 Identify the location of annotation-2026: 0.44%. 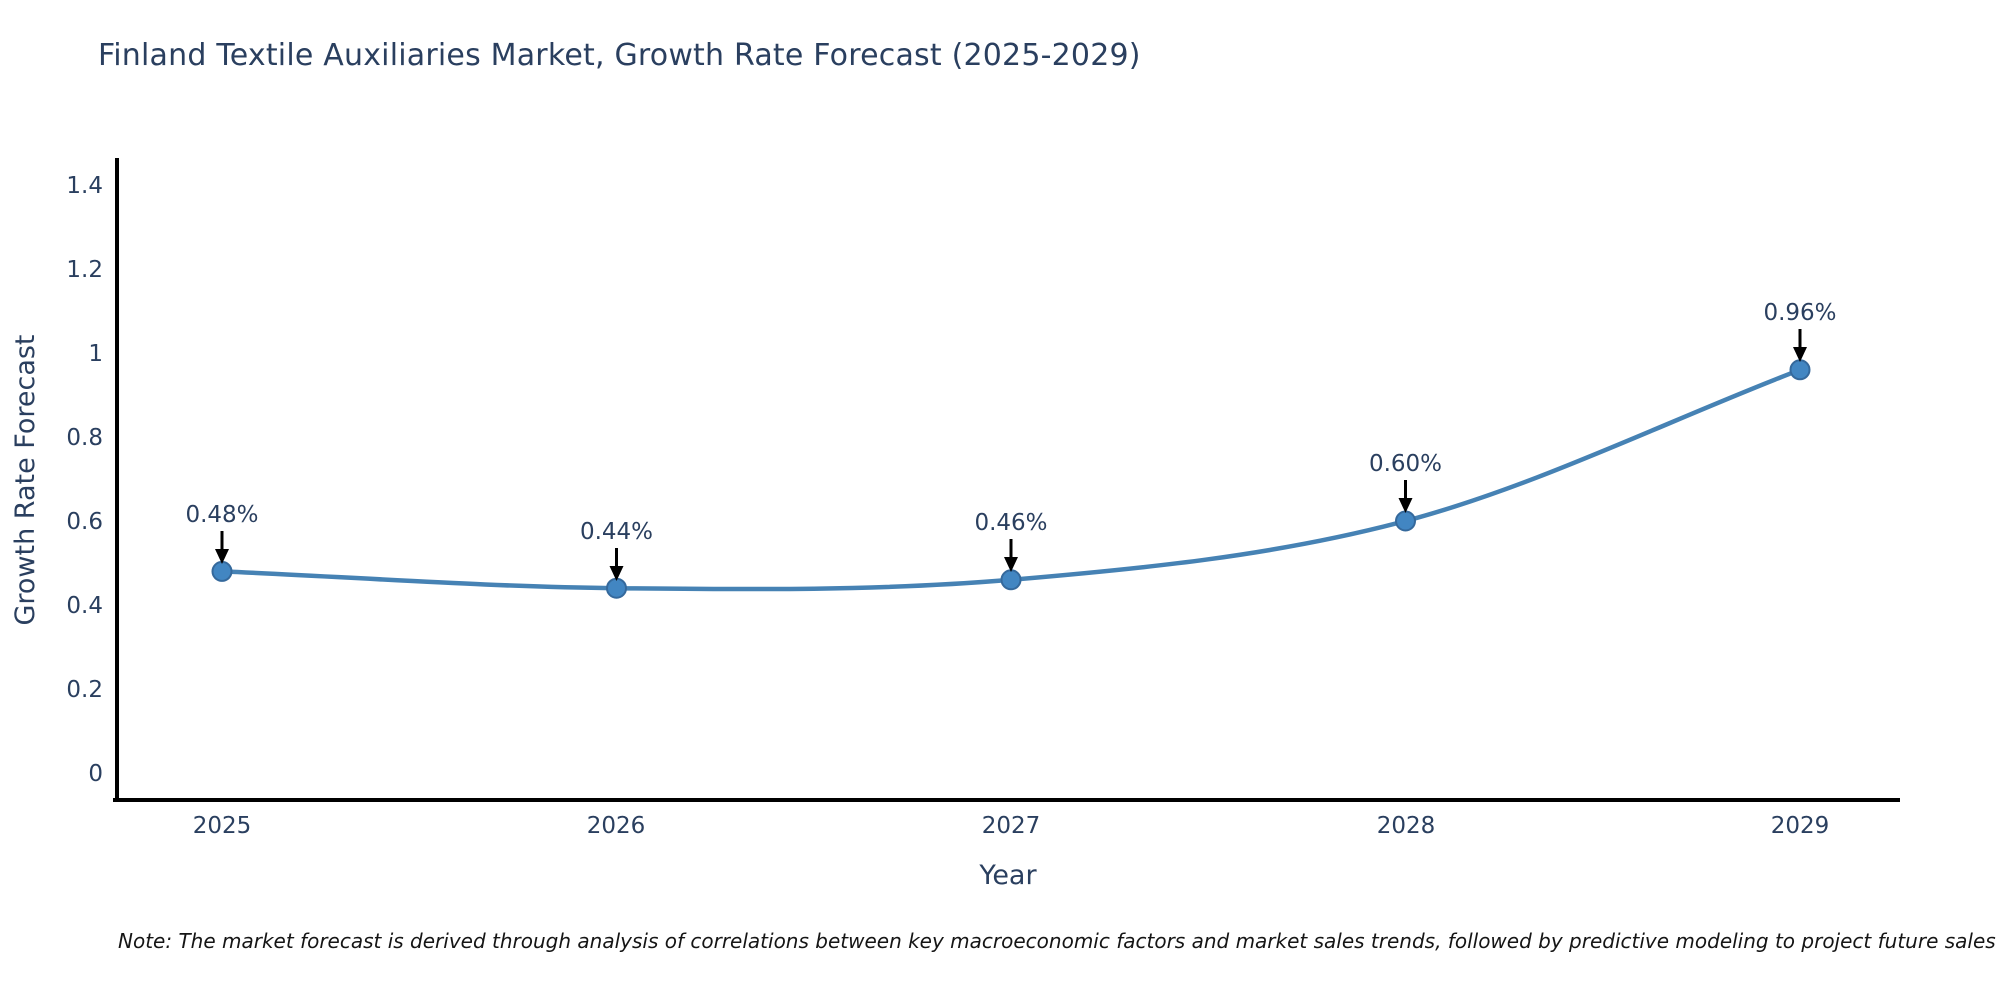
(616, 550).